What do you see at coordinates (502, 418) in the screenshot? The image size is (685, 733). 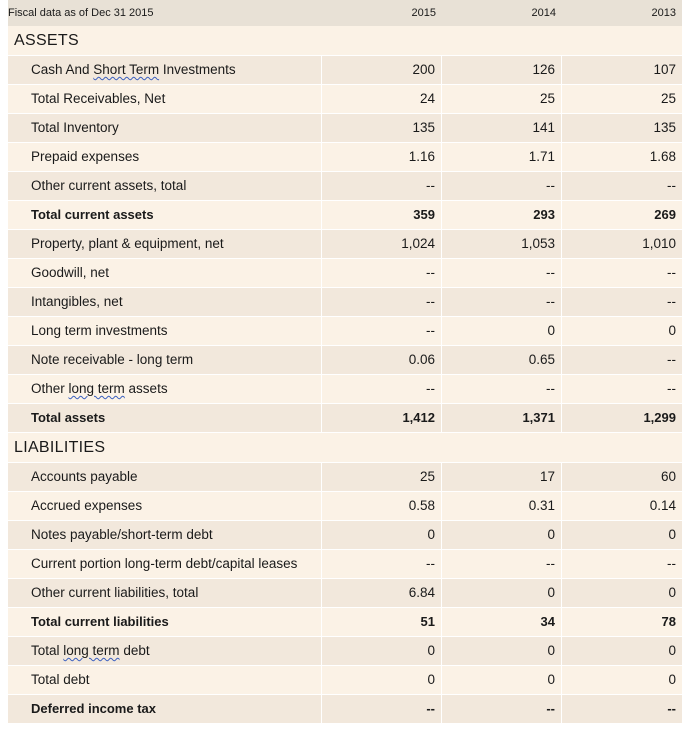 I see `value-cell-2014: 1,371` at bounding box center [502, 418].